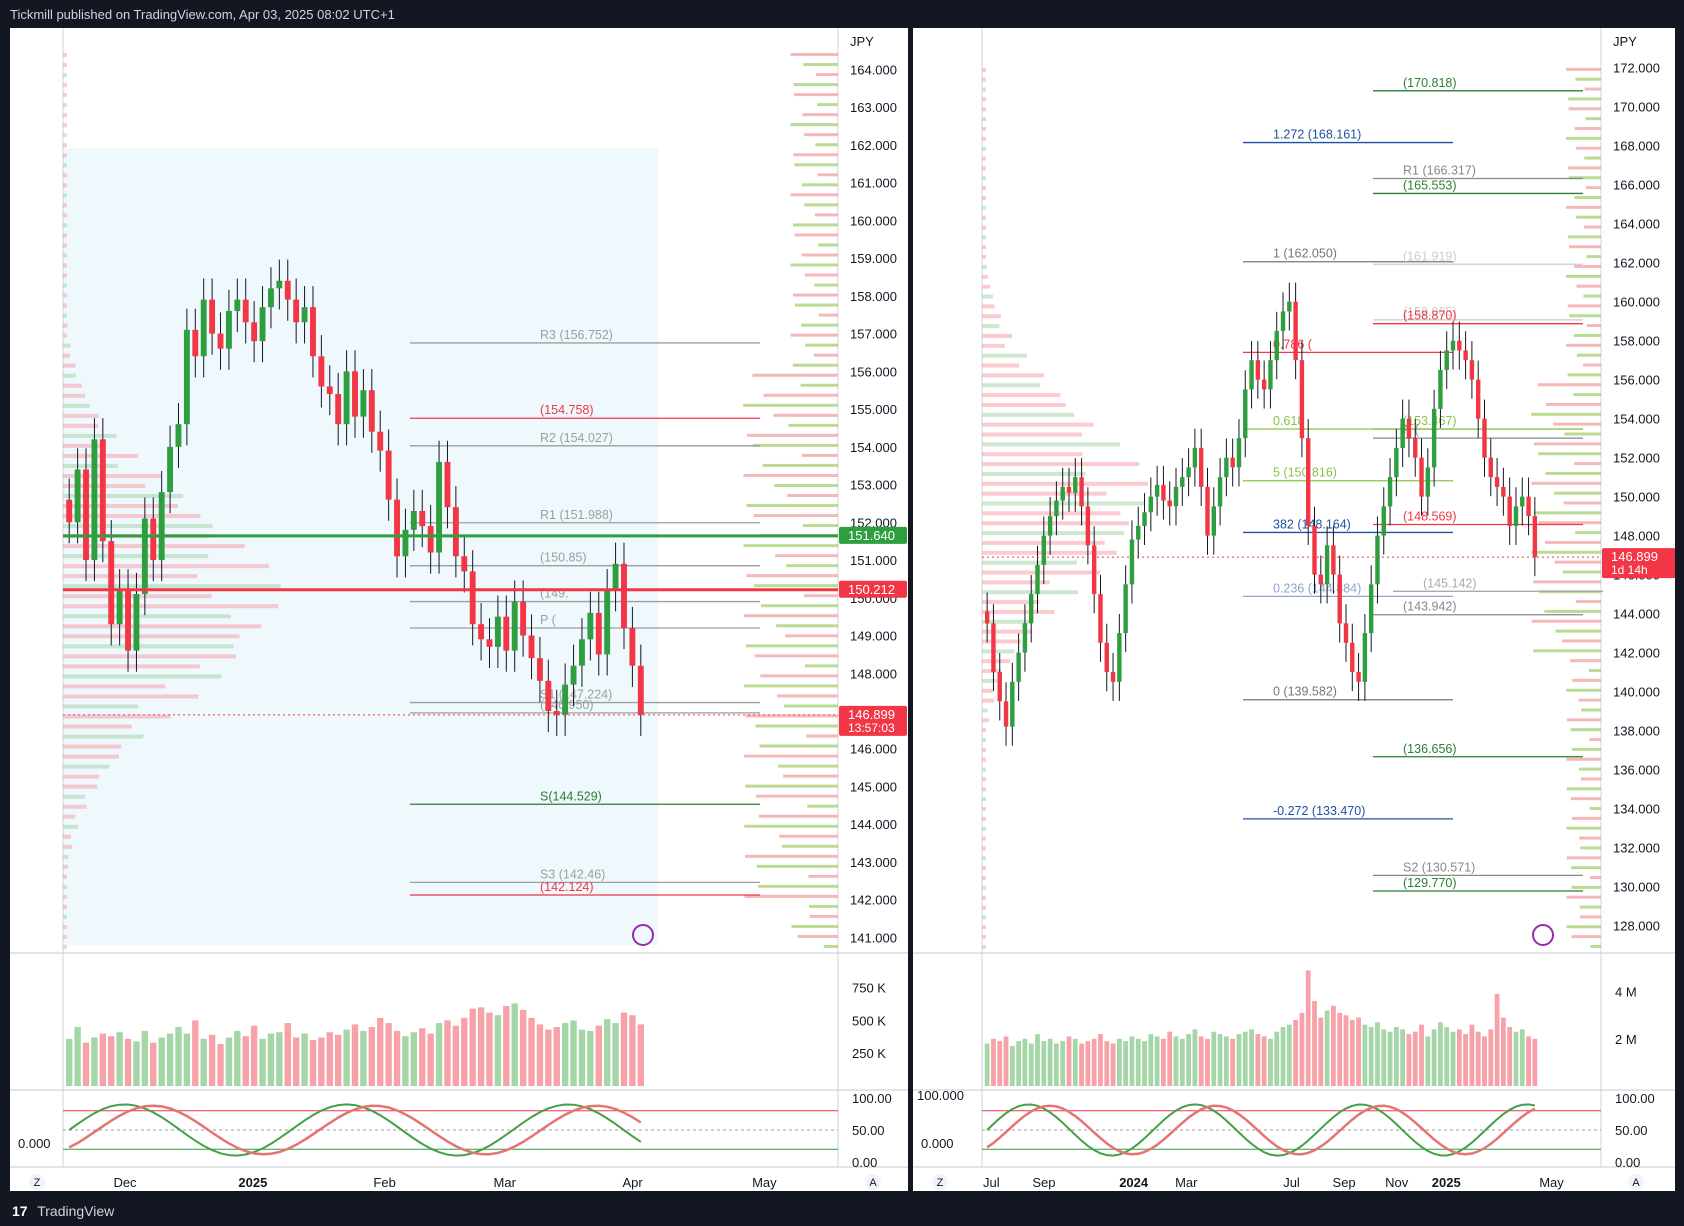 Image resolution: width=1684 pixels, height=1226 pixels. I want to click on osc-tick-label: 50.00, so click(1631, 1130).